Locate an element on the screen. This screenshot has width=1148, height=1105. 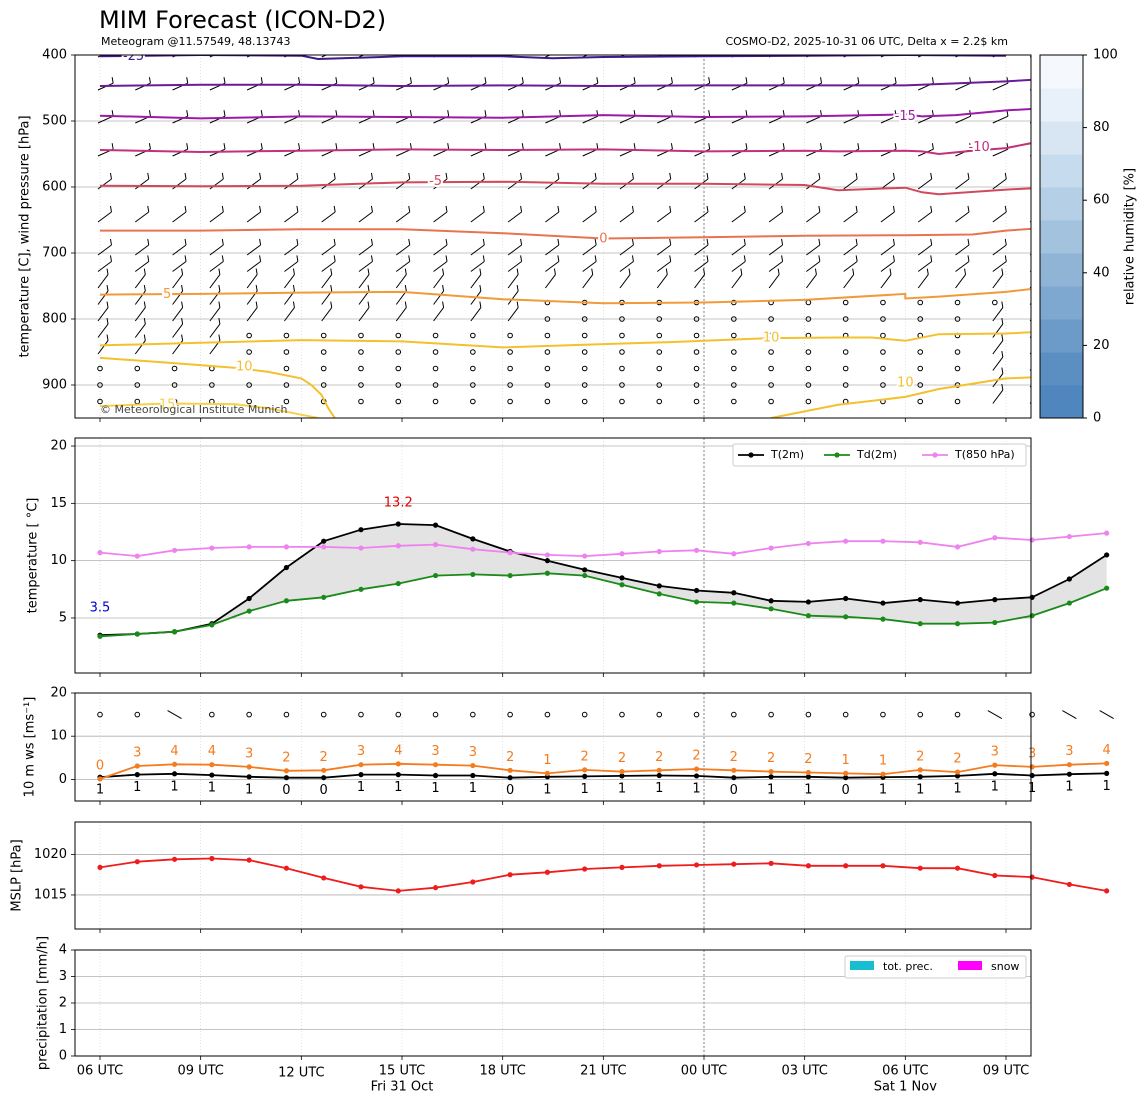
gust-value-label: 4 is located at coordinates (174, 751).